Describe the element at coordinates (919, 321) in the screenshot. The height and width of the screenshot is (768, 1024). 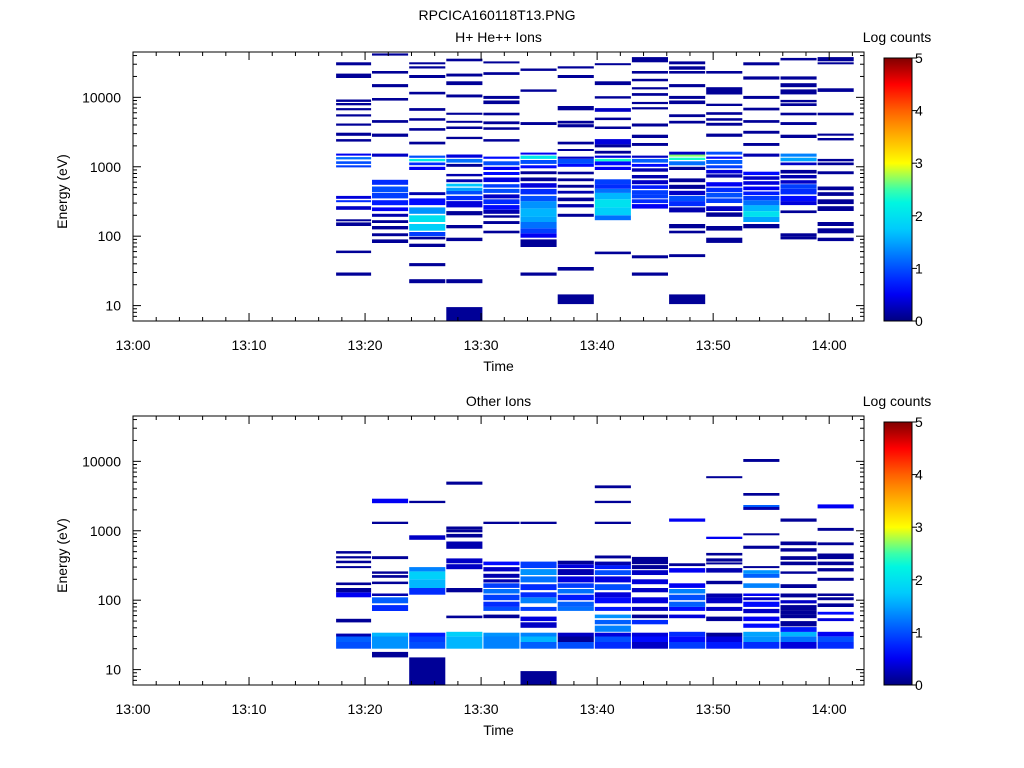
I see `colorbar-tick-label: 0` at that location.